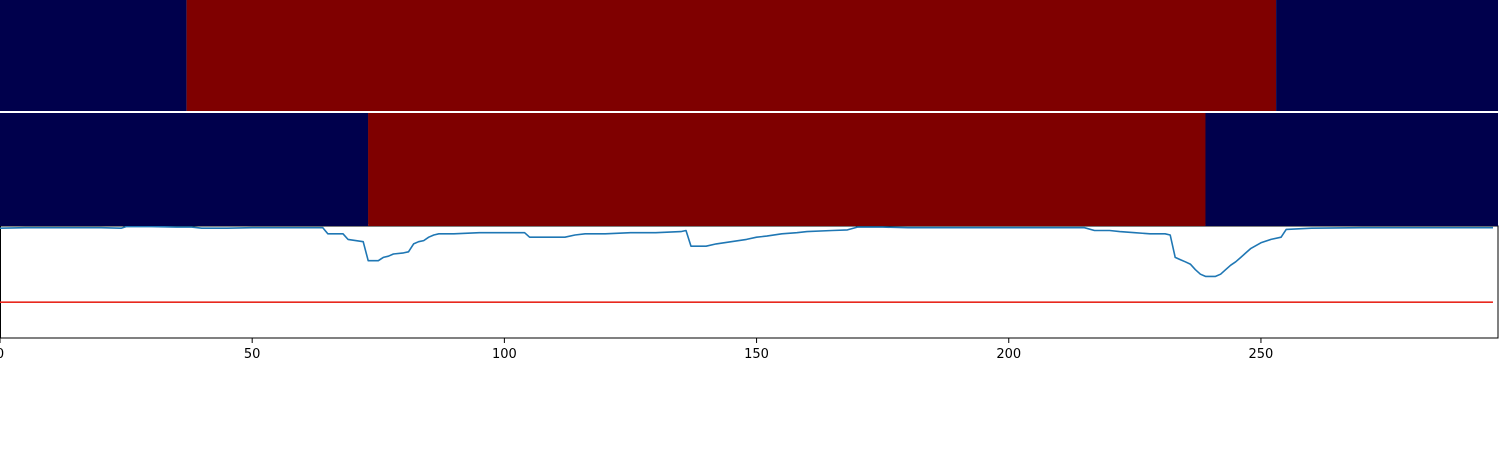  Describe the element at coordinates (636, 350) in the screenshot. I see `x-axis: 0 50 100 150 200 250` at that location.